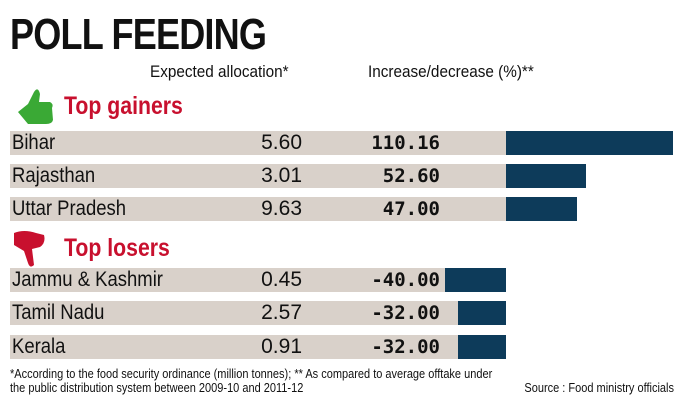  I want to click on source-note: Source : Food ministry officials, so click(599, 388).